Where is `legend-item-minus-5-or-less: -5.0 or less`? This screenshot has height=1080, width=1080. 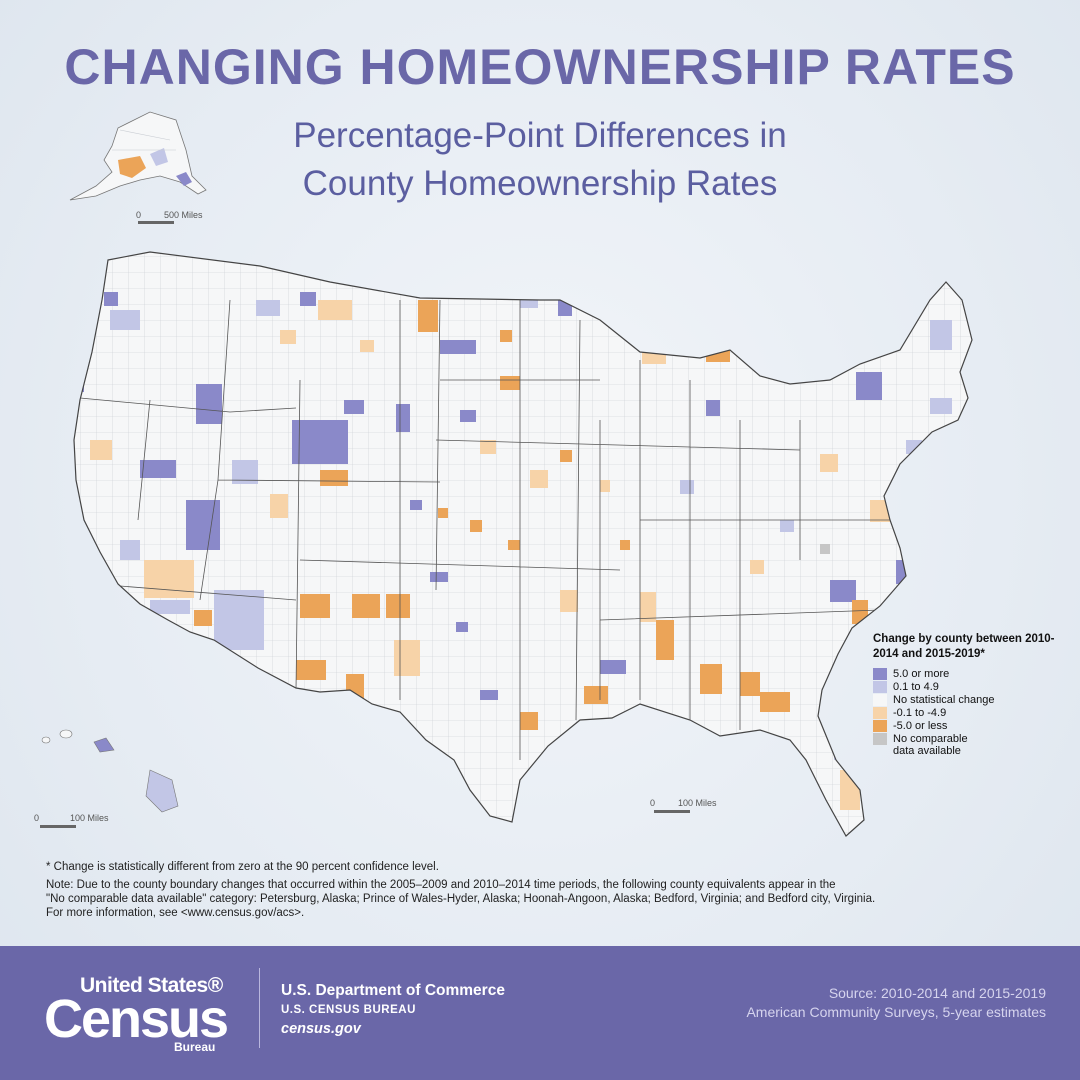 legend-item-minus-5-or-less: -5.0 or less is located at coordinates (973, 726).